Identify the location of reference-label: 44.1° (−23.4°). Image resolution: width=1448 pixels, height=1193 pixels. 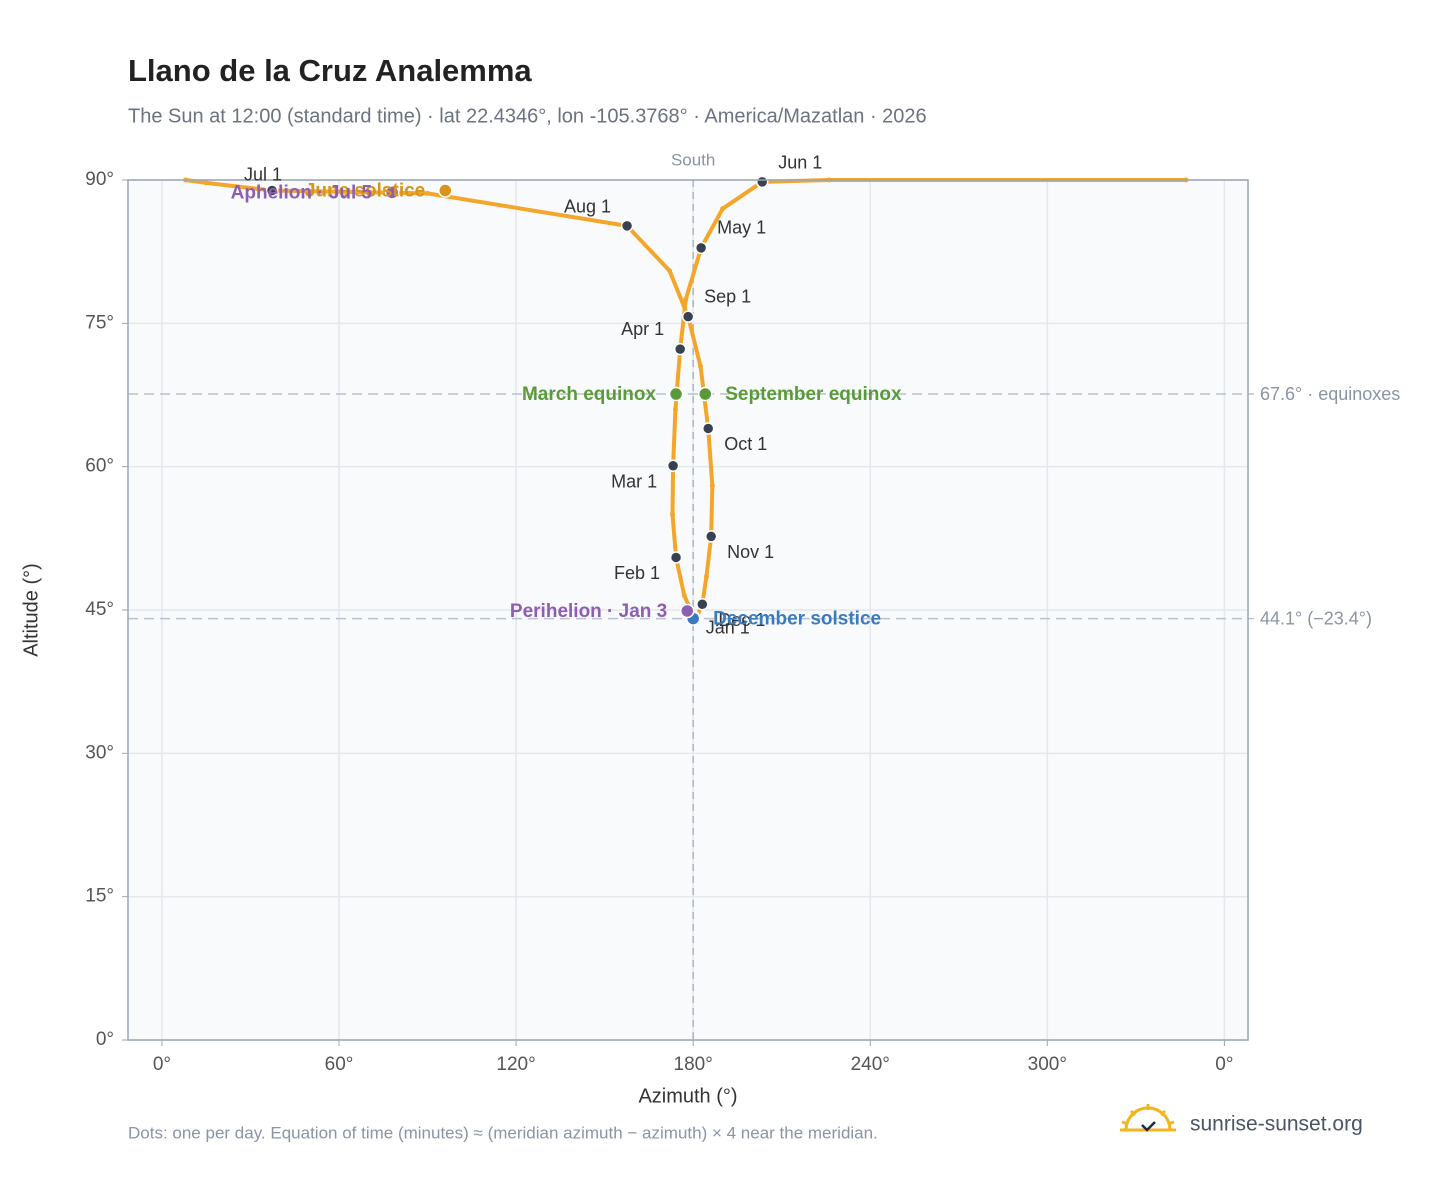
(1316, 618).